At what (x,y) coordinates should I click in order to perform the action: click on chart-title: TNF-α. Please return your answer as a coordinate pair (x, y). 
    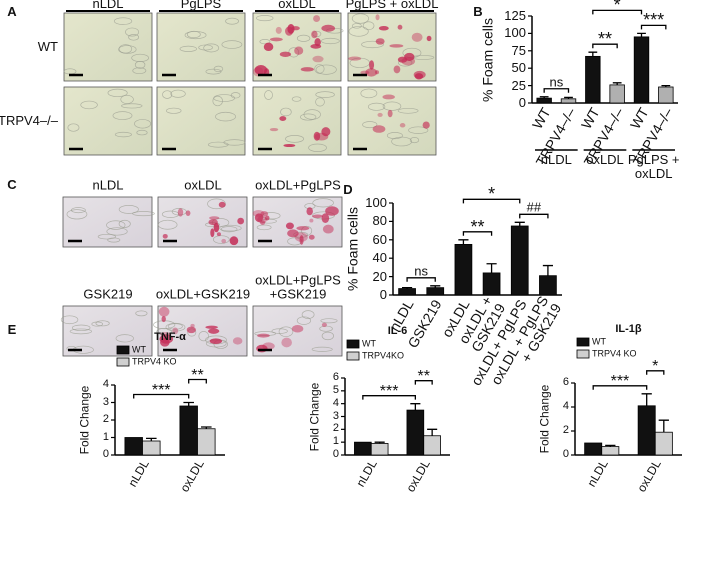
    Looking at the image, I should click on (170, 337).